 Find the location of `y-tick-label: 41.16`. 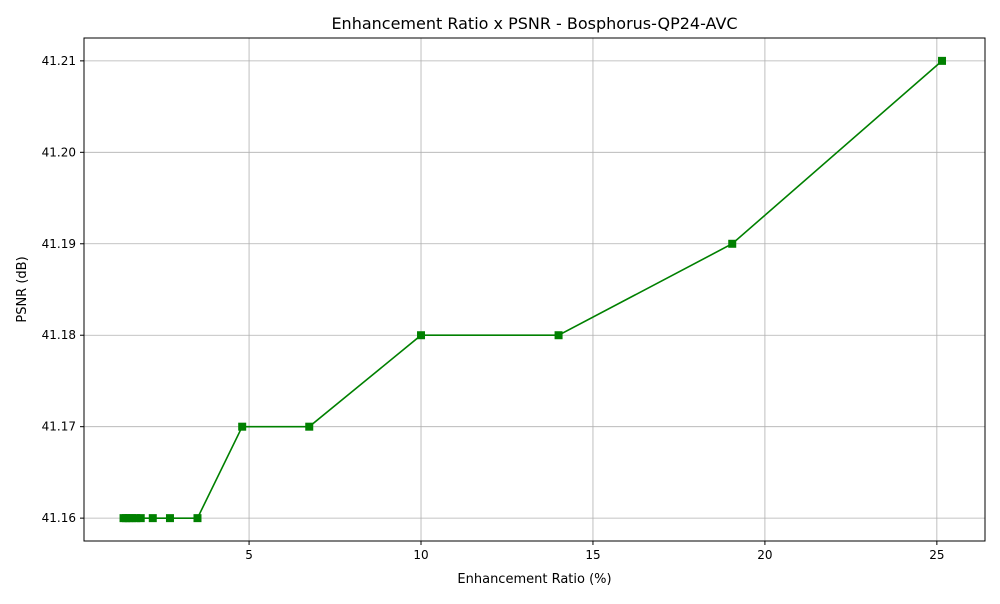

y-tick-label: 41.16 is located at coordinates (59, 518).